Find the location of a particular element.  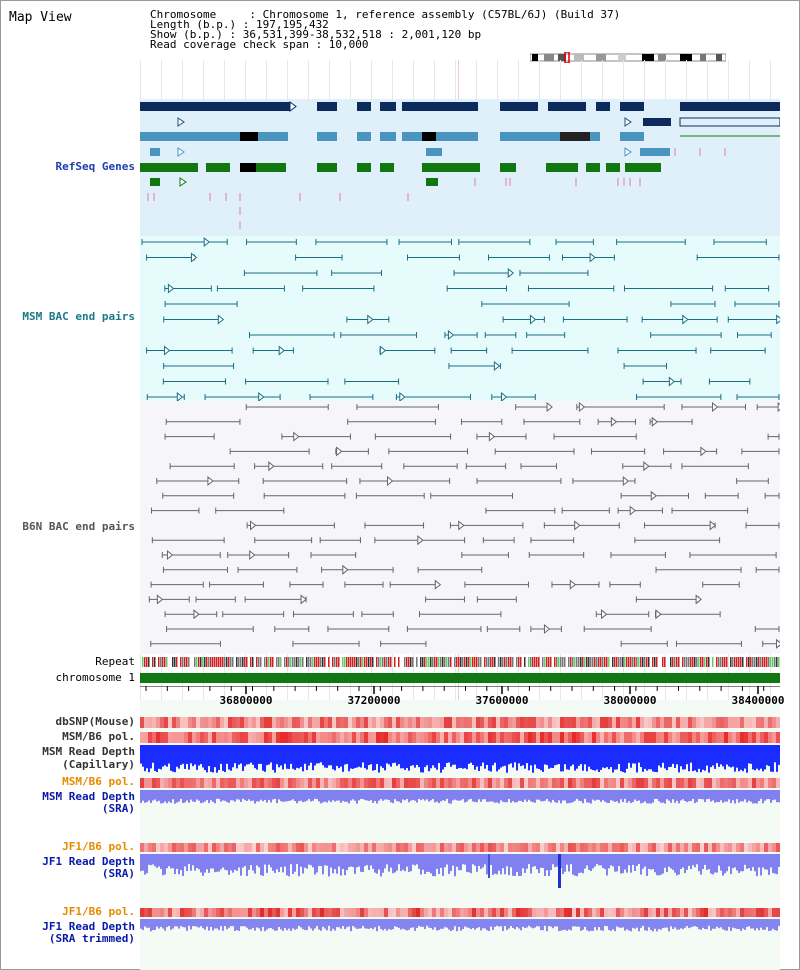

jf1-b6-pol-track is located at coordinates (460, 847).